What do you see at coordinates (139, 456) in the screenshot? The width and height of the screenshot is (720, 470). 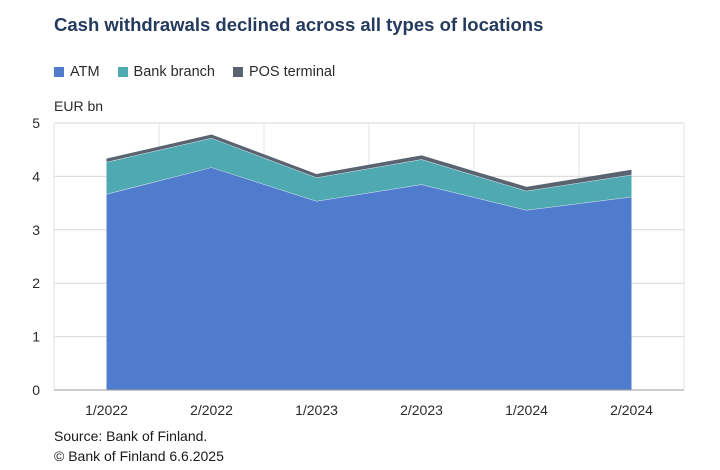 I see `copyright-note: © Bank of Finland 6.6.2025` at bounding box center [139, 456].